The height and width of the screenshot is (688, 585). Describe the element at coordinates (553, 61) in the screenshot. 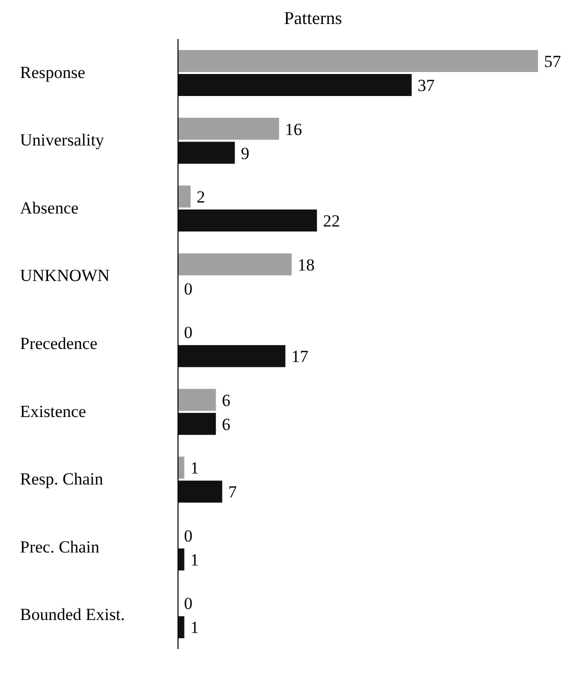

I see `data-label: 57` at that location.